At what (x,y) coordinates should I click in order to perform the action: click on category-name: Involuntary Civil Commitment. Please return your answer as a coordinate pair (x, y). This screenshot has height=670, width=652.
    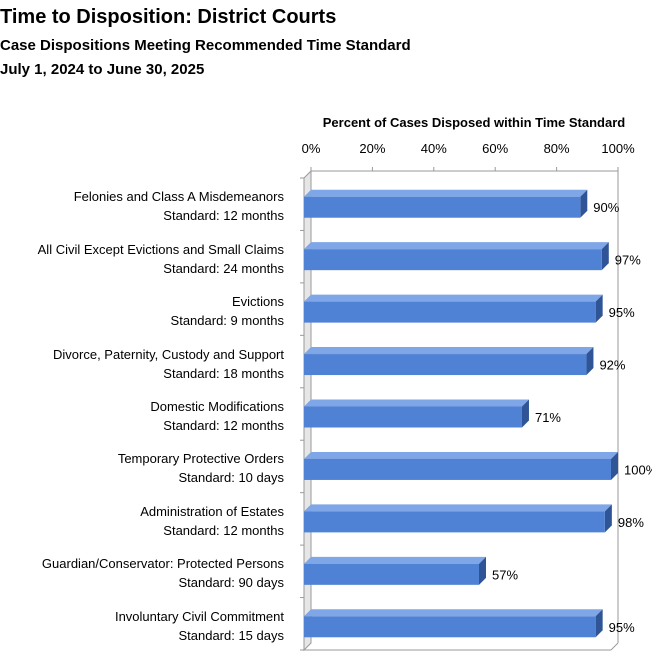
    Looking at the image, I should click on (199, 616).